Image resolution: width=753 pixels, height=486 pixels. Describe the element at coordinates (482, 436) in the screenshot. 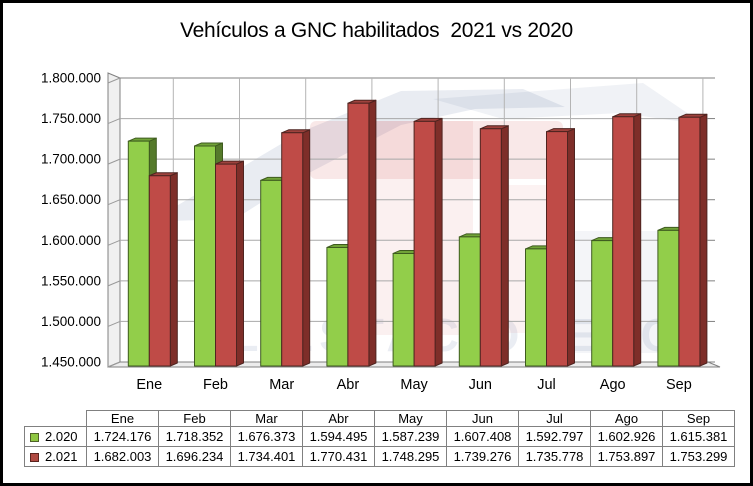

I see `table-cell: 1.607.408` at that location.